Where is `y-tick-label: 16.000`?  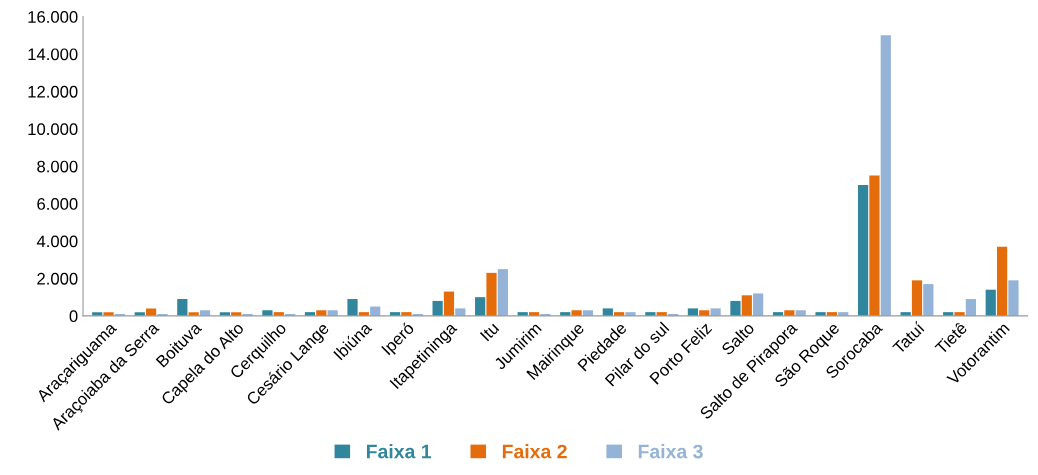
y-tick-label: 16.000 is located at coordinates (53, 17).